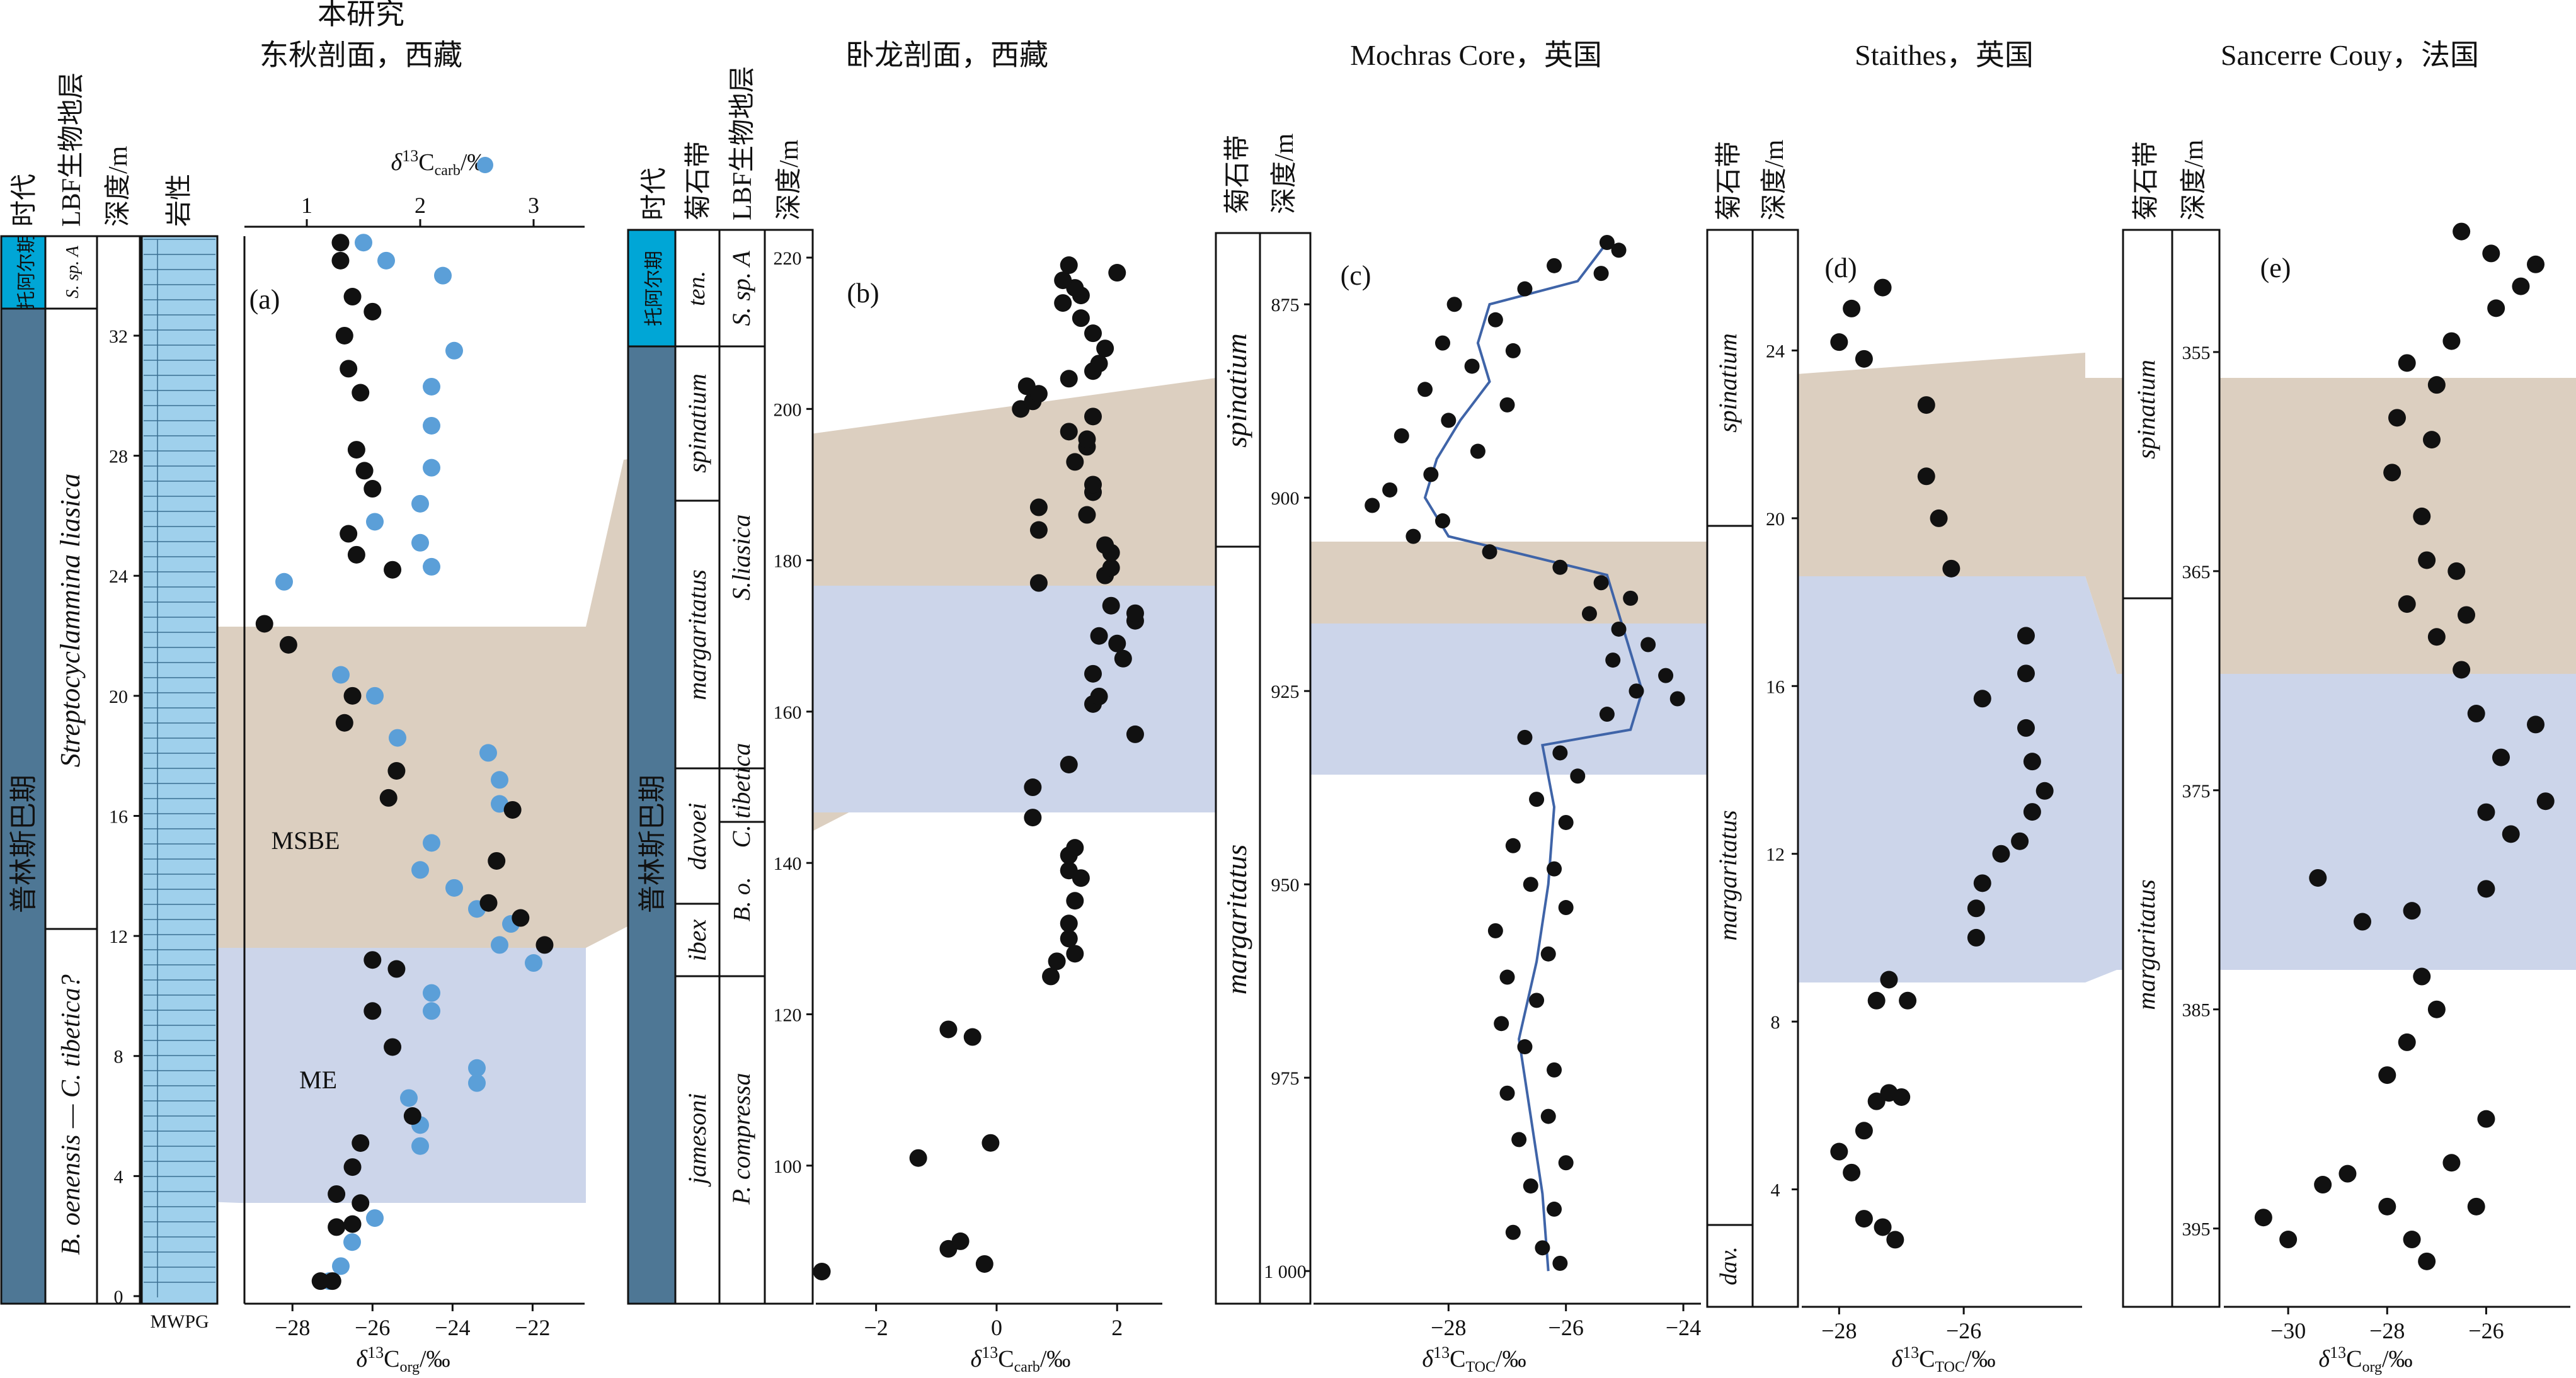 This screenshot has width=2576, height=1378. What do you see at coordinates (655, 288) in the screenshot?
I see `stage-toarcian-label-b: 托阿尔期` at bounding box center [655, 288].